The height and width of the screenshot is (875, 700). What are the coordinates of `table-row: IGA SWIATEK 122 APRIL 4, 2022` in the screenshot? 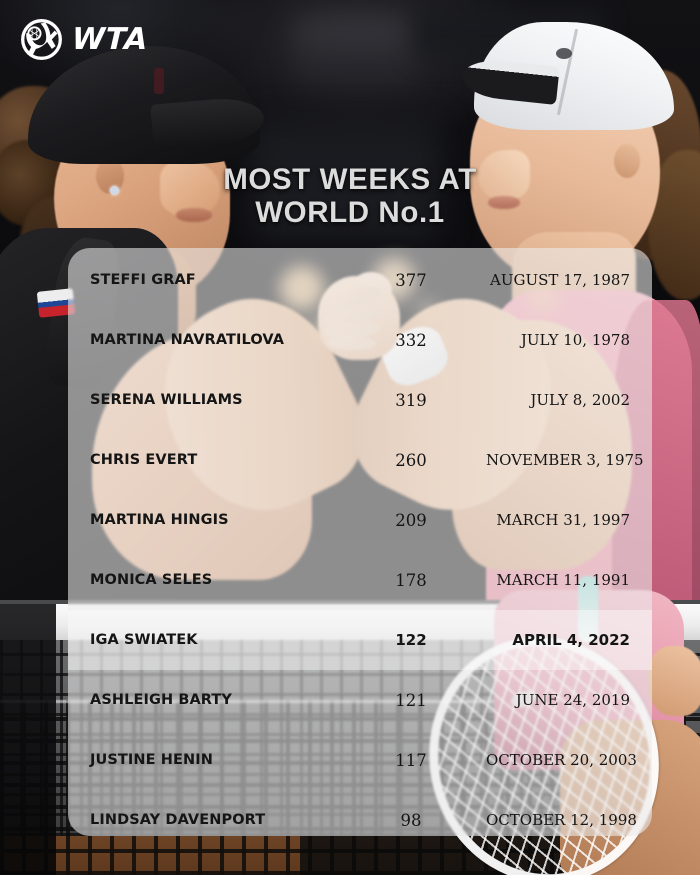 It's located at (360, 640).